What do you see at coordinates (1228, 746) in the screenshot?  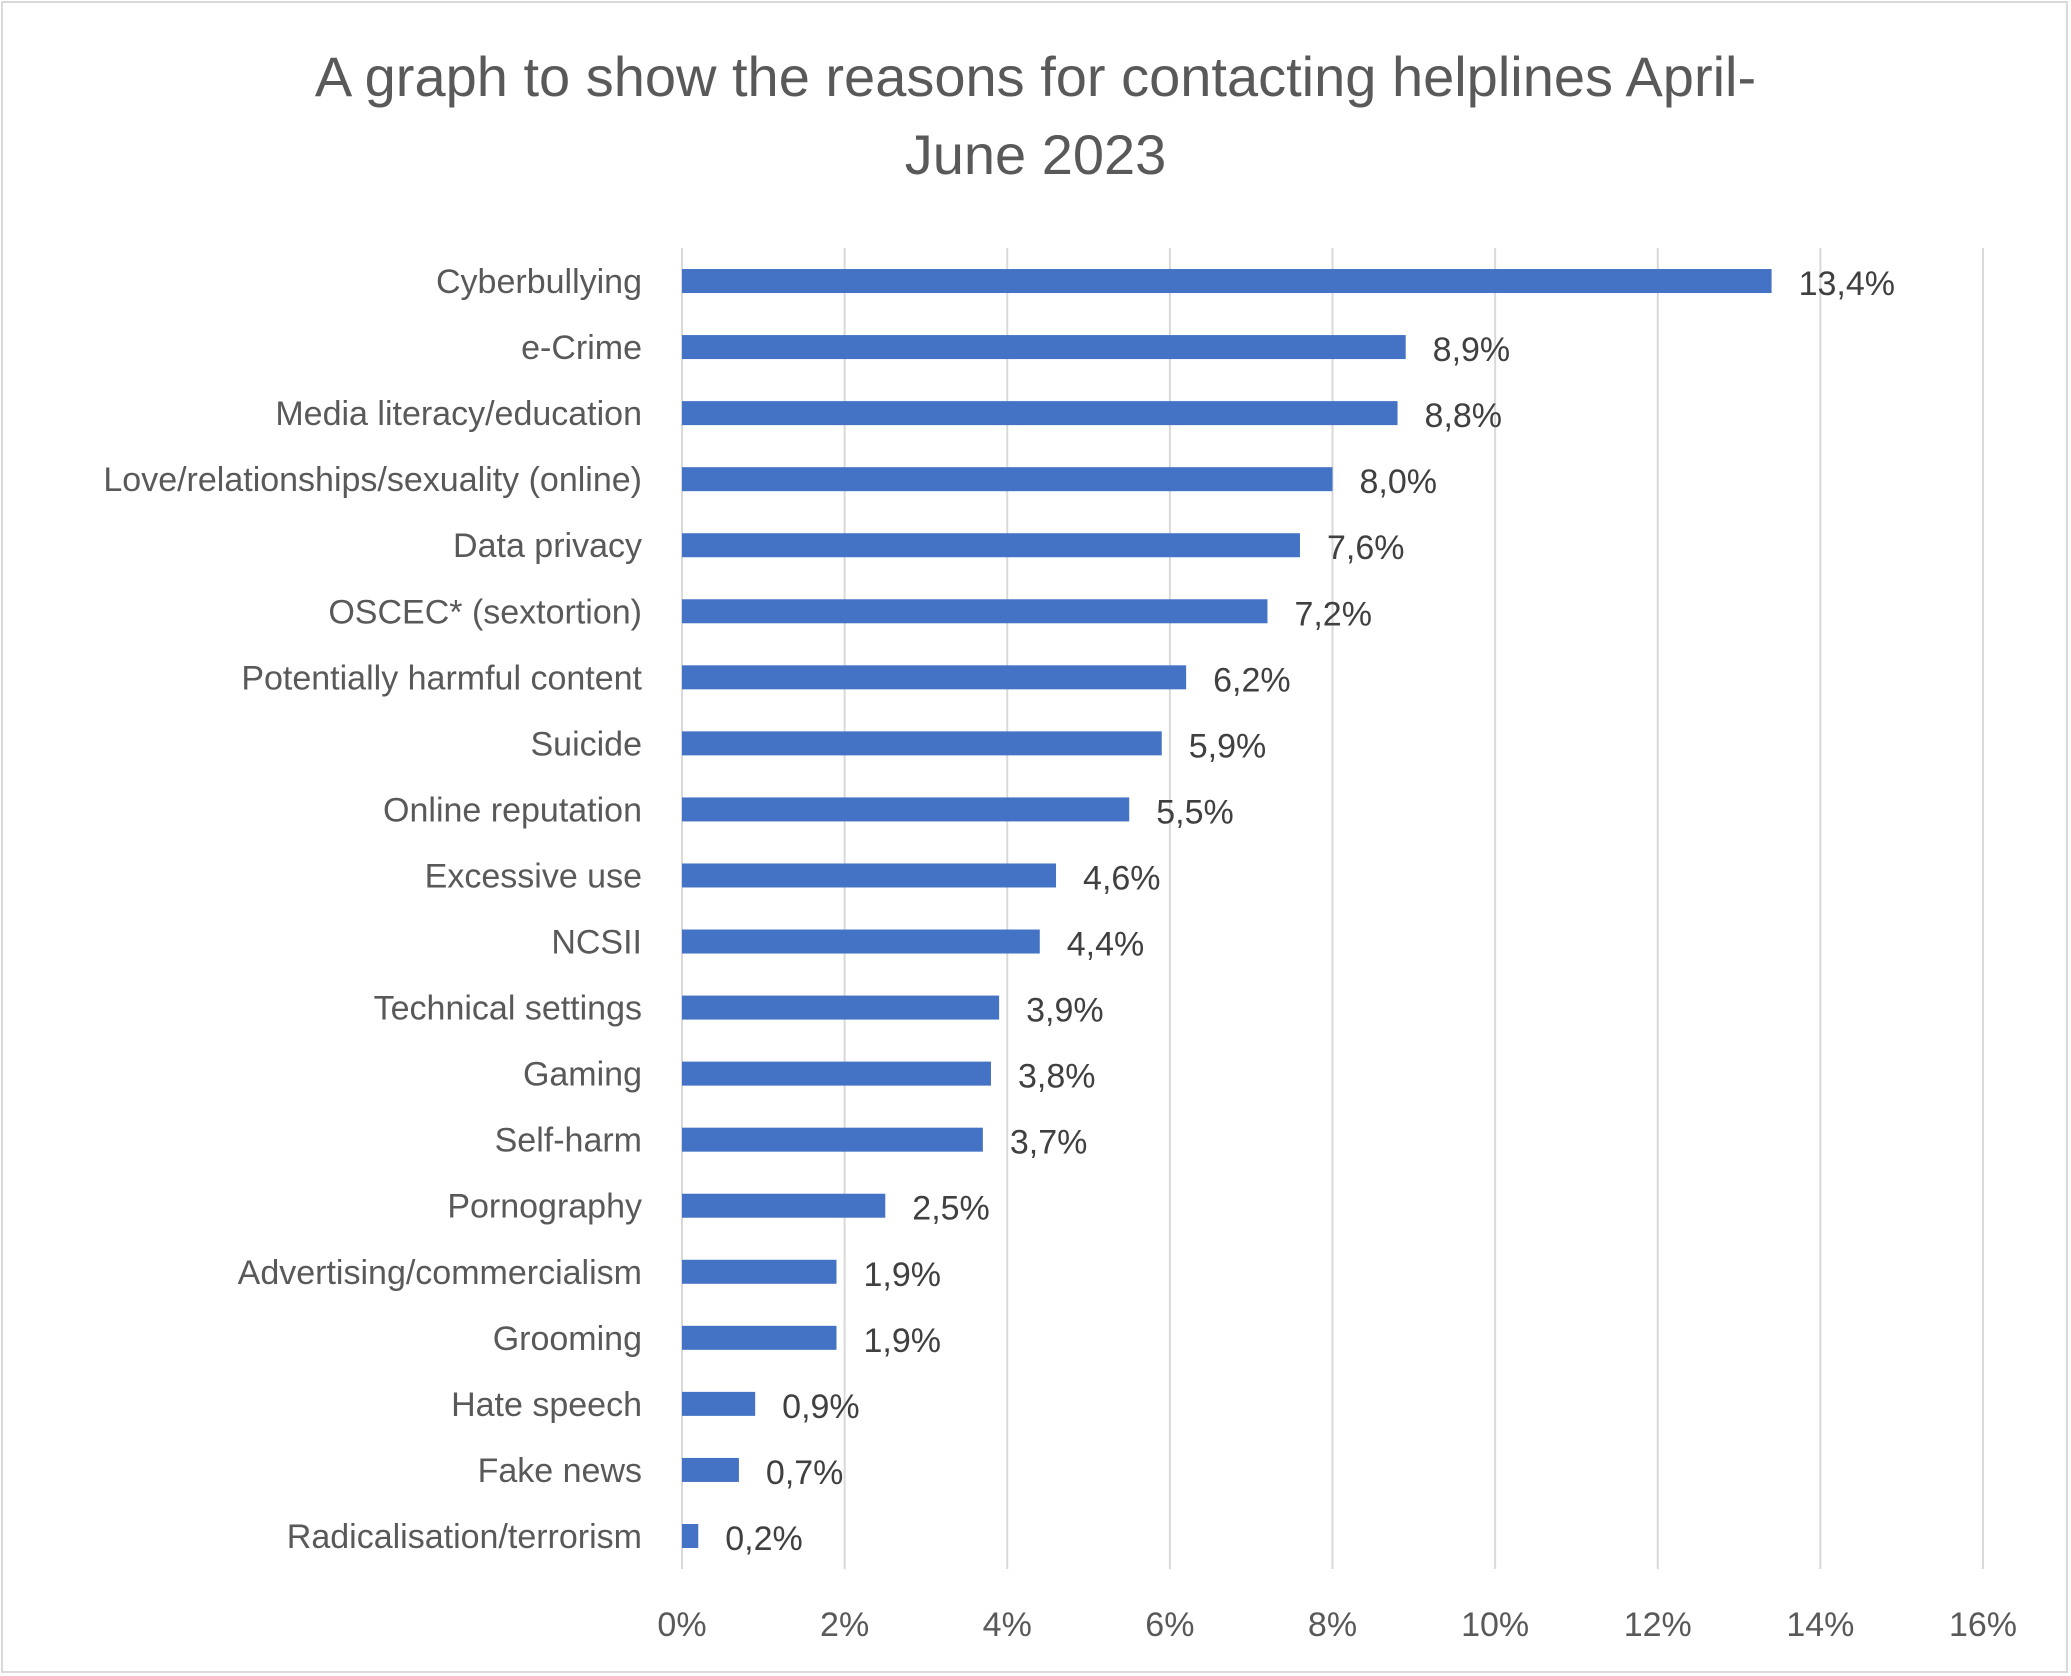 I see `value-label: 5,9%` at bounding box center [1228, 746].